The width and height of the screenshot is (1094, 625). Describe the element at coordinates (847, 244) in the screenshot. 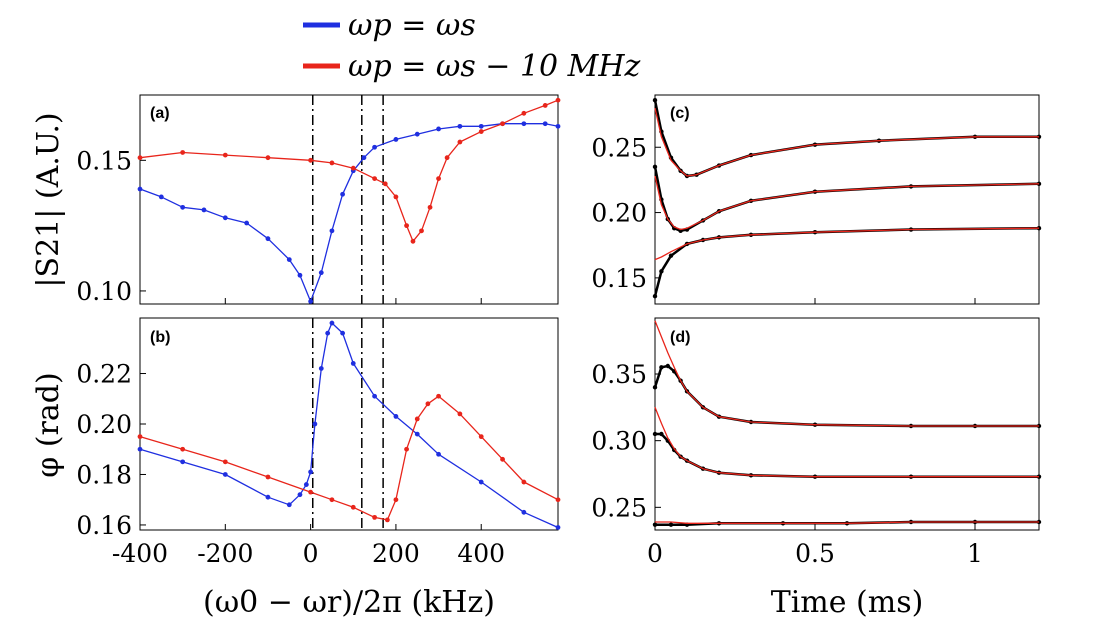

I see `panel-c-series-5-line` at that location.